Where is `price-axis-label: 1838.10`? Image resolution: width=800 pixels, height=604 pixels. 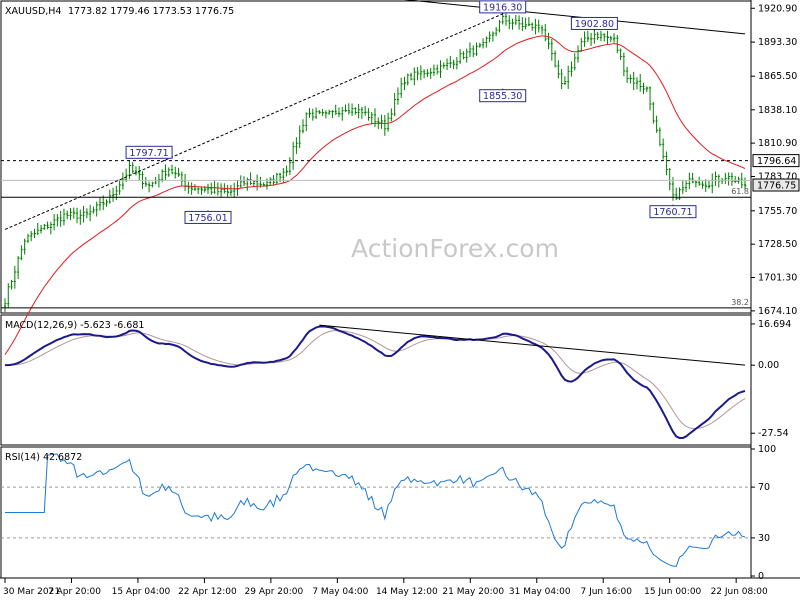 price-axis-label: 1838.10 is located at coordinates (777, 110).